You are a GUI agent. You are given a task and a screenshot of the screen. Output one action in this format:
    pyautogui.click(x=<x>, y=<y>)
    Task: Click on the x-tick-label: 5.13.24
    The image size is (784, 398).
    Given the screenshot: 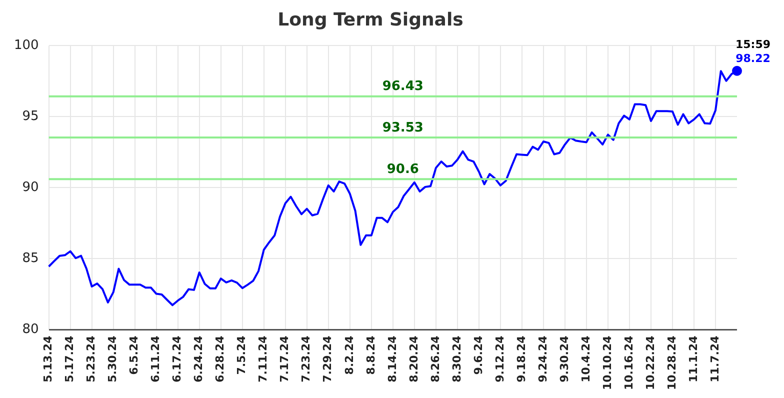 What is the action you would take?
    pyautogui.click(x=48, y=358)
    